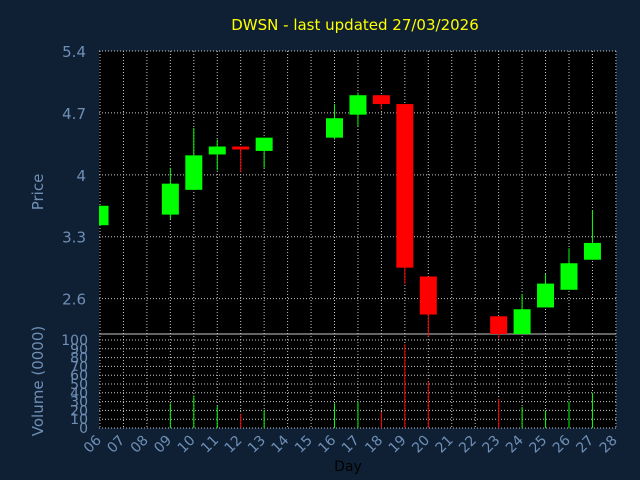 Image resolution: width=640 pixels, height=480 pixels. I want to click on day-tick-label: 26, so click(562, 444).